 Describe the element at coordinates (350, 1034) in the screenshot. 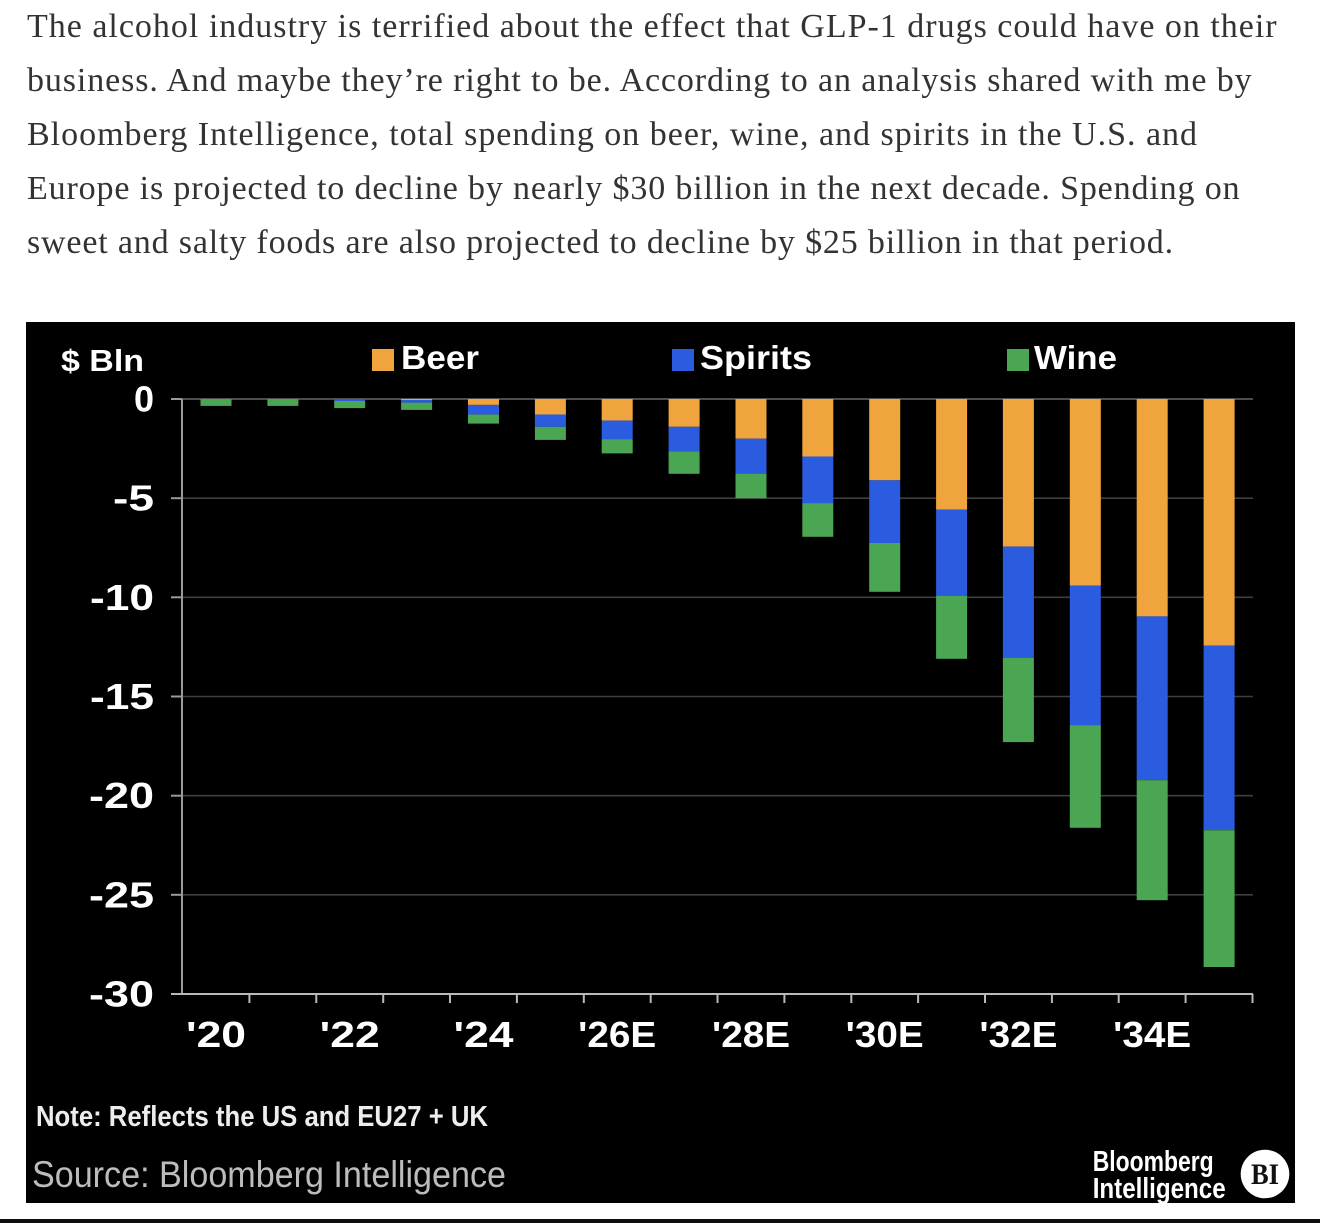

I see `svg-text: '22` at that location.